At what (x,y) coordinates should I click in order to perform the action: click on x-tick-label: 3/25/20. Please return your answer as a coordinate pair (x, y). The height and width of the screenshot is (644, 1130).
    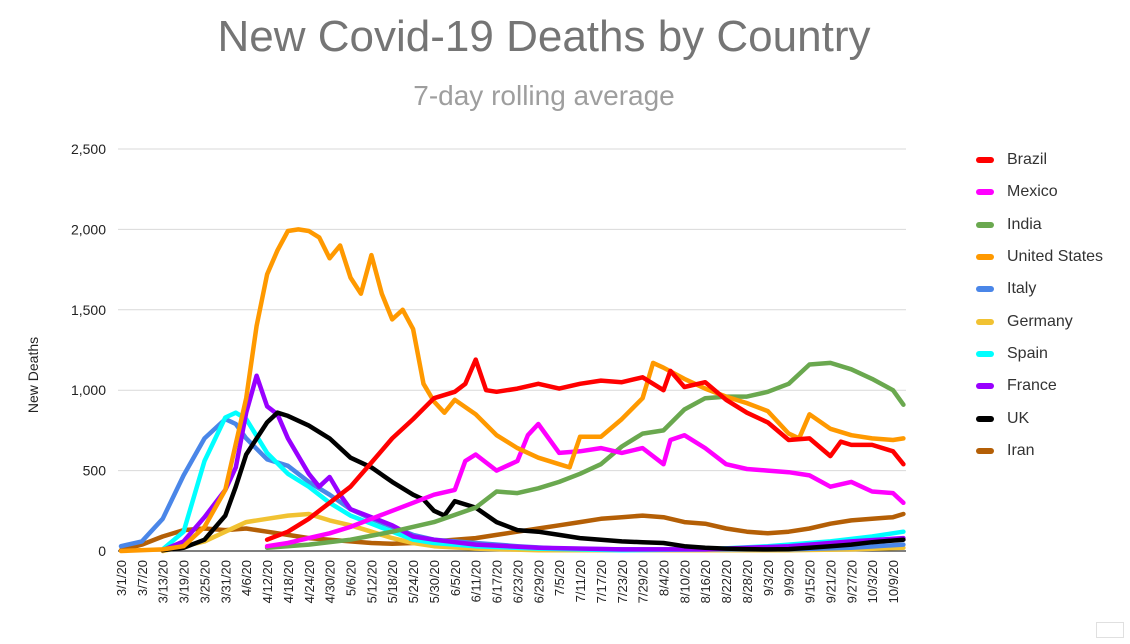
    Looking at the image, I should click on (204, 581).